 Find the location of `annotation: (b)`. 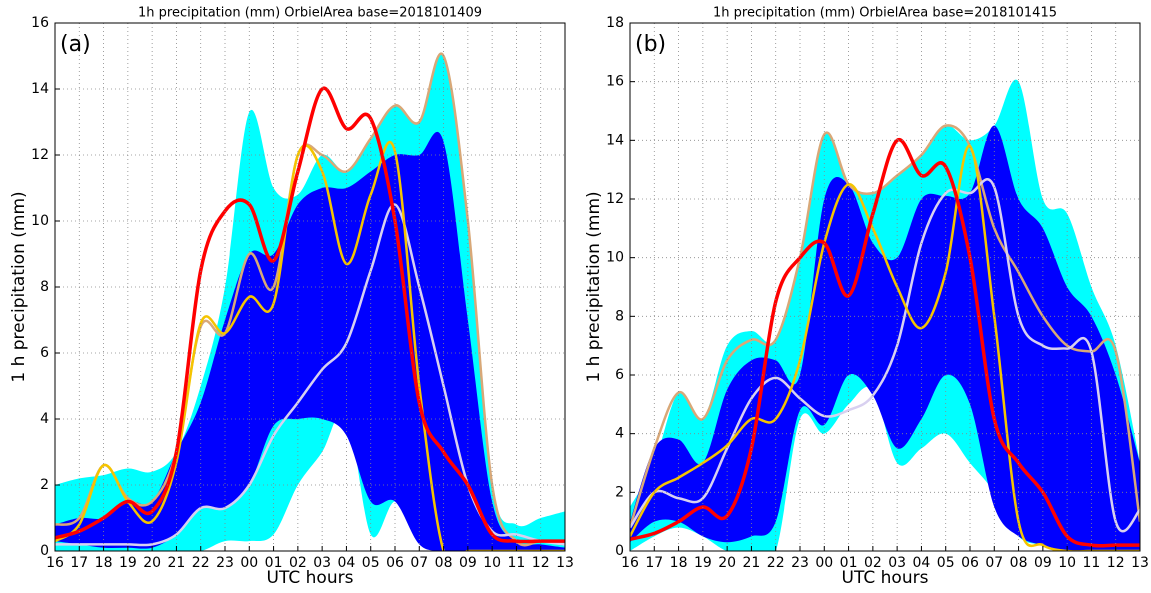

annotation: (b) is located at coordinates (650, 44).